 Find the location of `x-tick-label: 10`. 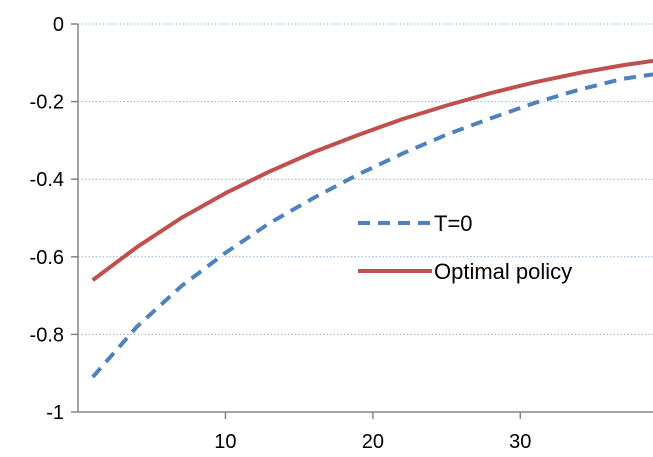

x-tick-label: 10 is located at coordinates (225, 442).